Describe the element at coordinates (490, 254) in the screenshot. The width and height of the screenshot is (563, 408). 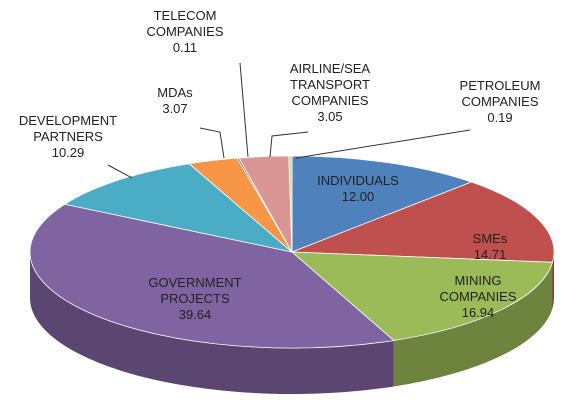
I see `value-label: 14.71` at that location.